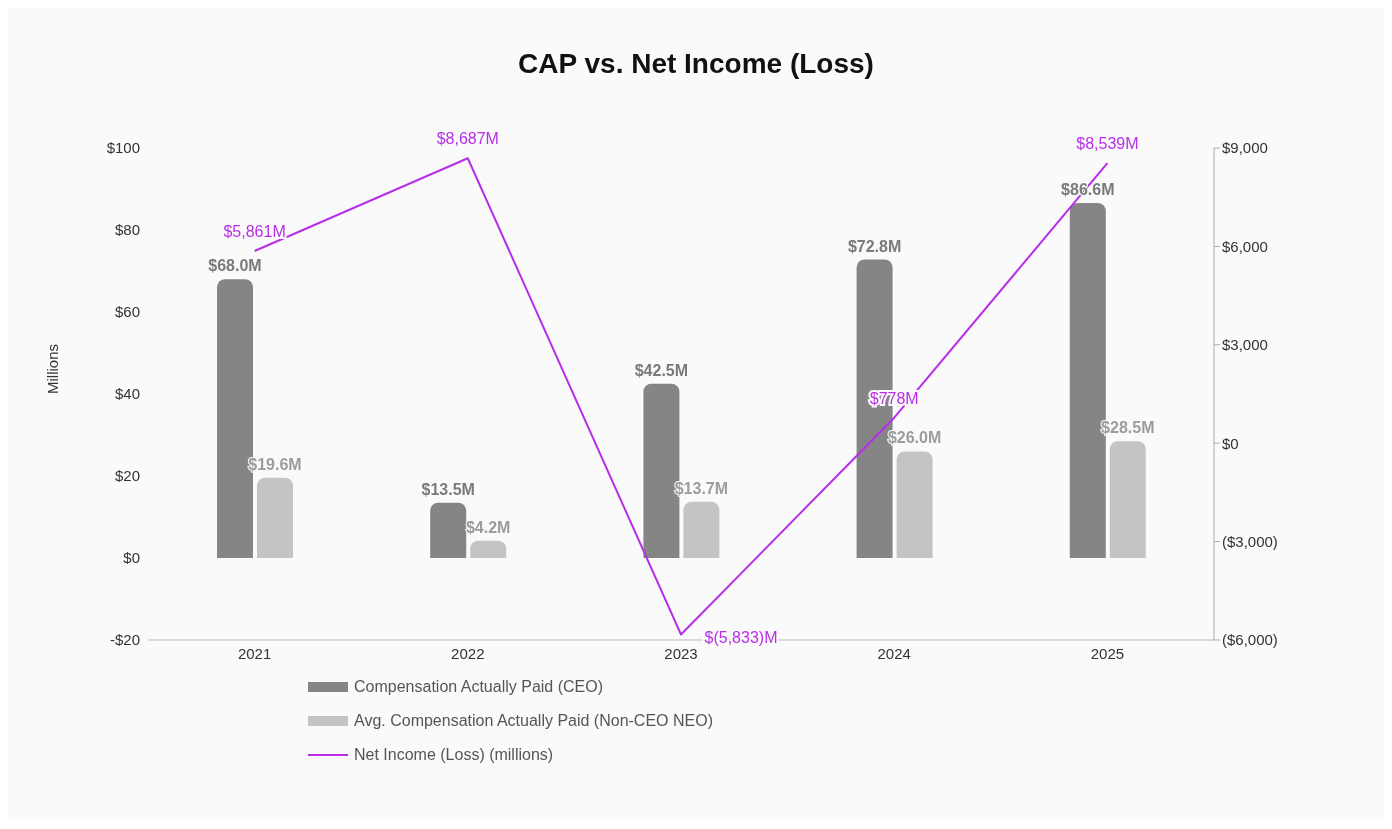 The height and width of the screenshot is (829, 1392). I want to click on y-axis-title: Millions, so click(53, 368).